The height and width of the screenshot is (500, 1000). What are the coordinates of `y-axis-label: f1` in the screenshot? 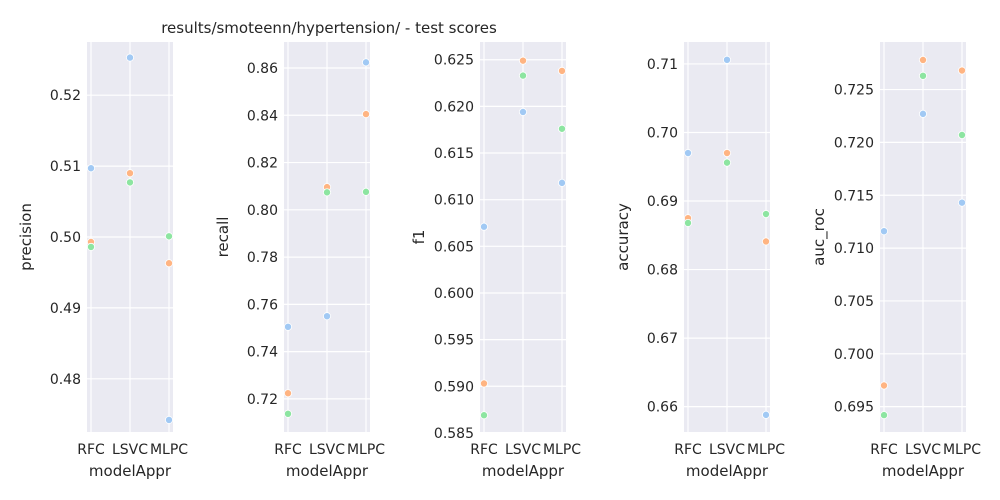 It's located at (419, 237).